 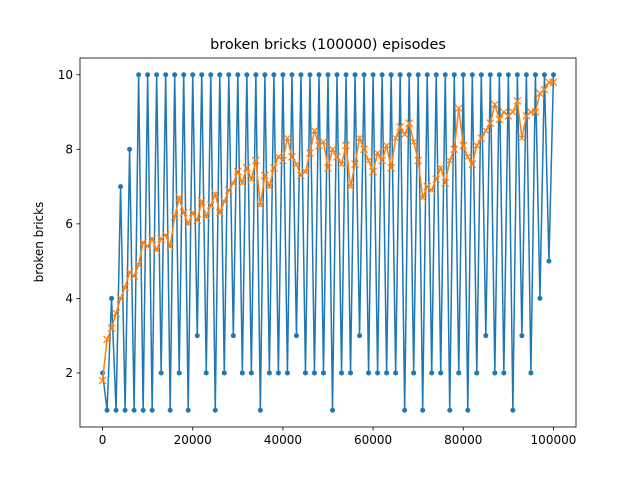 What do you see at coordinates (69, 149) in the screenshot?
I see `y-tick-label: 8` at bounding box center [69, 149].